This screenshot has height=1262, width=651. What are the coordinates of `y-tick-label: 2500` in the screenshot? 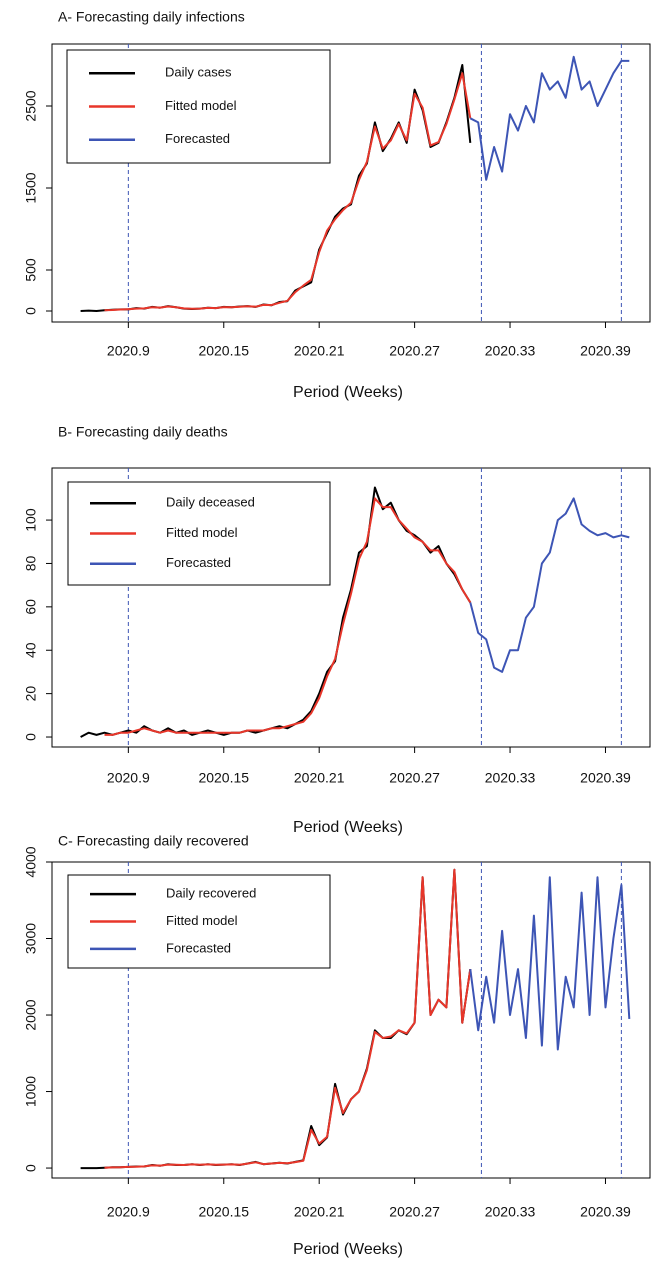 It's located at (31, 105).